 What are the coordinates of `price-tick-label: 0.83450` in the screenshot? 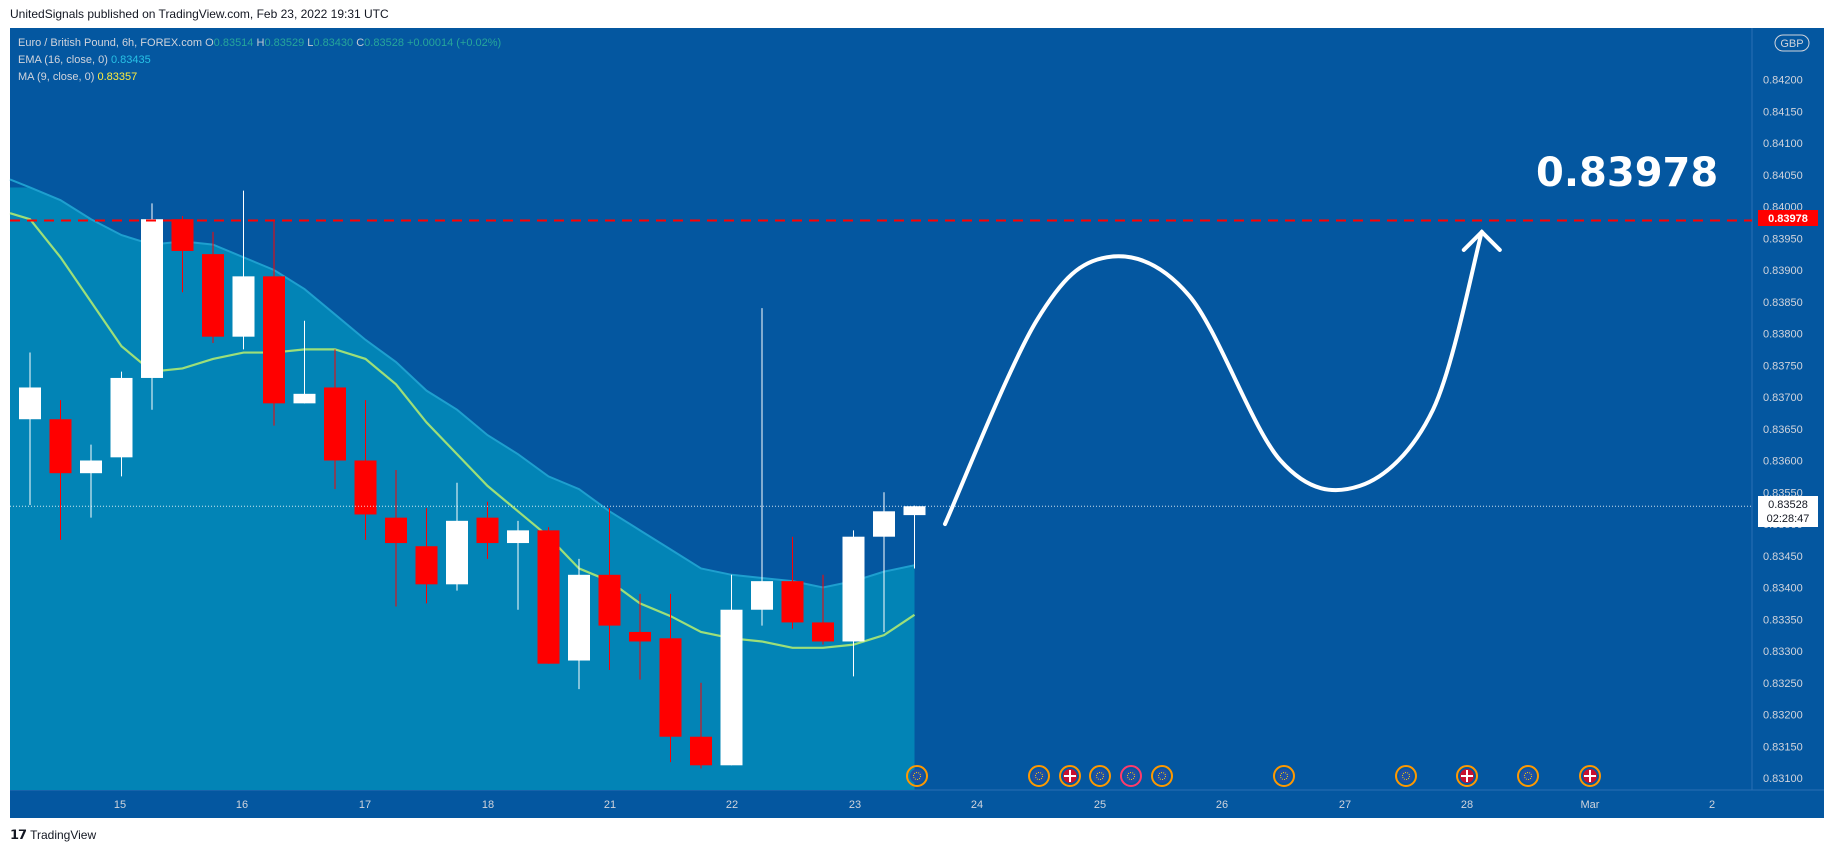 It's located at (1783, 557).